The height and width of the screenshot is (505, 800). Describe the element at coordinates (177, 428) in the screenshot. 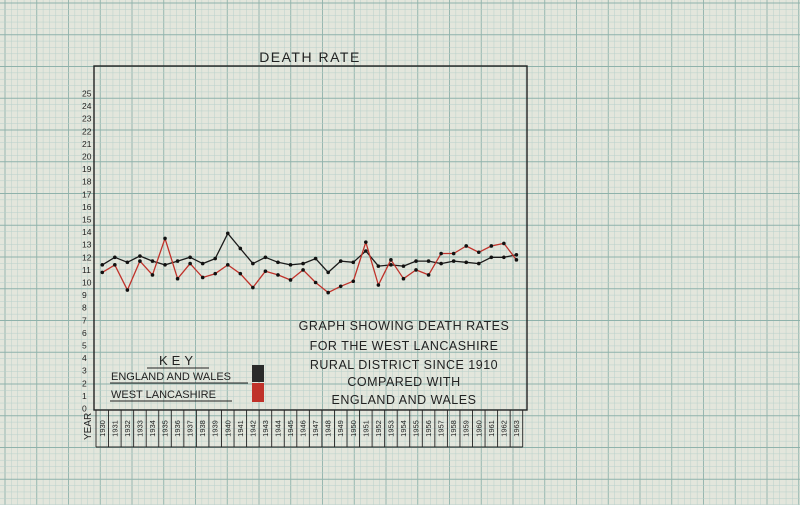

I see `x-tick-label: 1936` at that location.